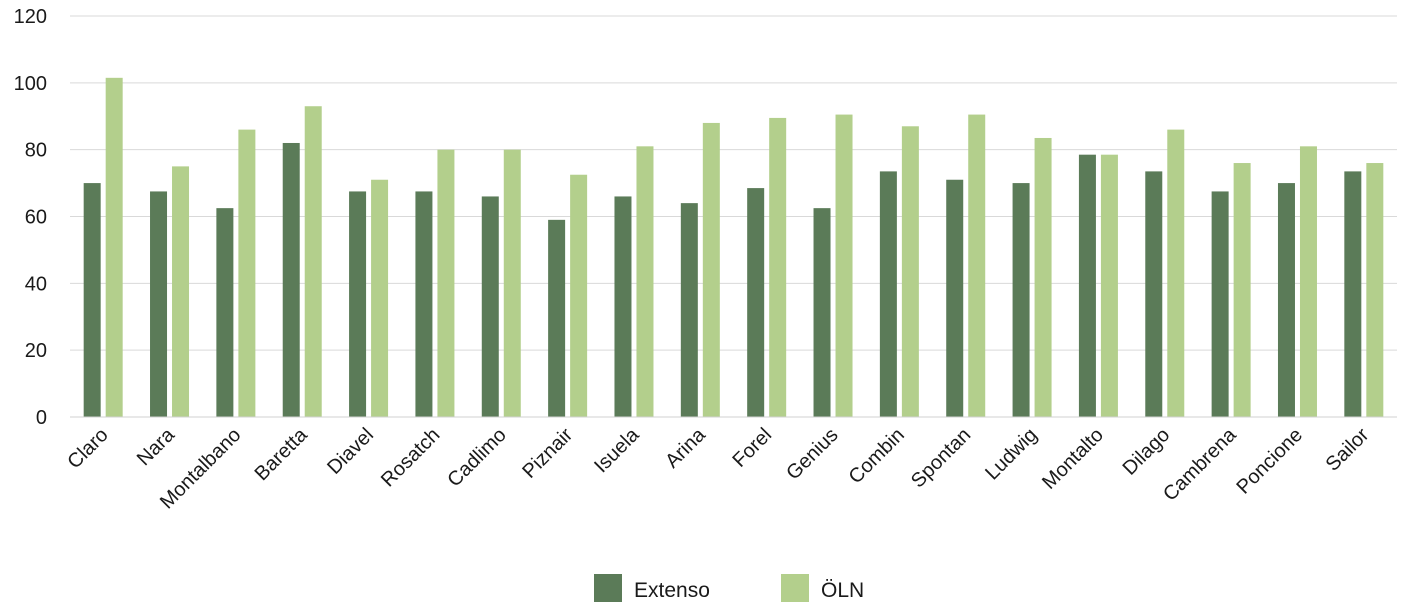 The image size is (1407, 605). Describe the element at coordinates (557, 318) in the screenshot. I see `bar-extenso-piznair` at that location.